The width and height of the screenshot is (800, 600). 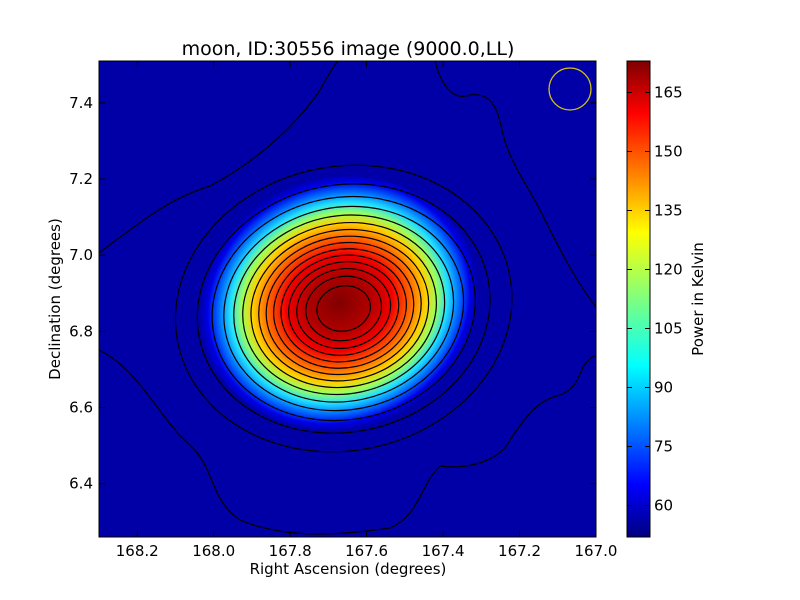 I want to click on x-tick-label: 168.2, so click(x=137, y=551).